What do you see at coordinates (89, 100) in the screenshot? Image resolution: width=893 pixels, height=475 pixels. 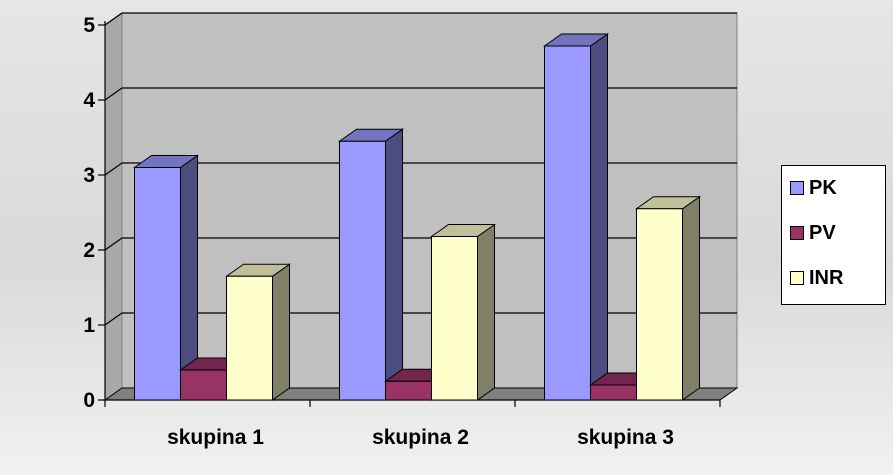 I see `y-tick-label: 4` at bounding box center [89, 100].